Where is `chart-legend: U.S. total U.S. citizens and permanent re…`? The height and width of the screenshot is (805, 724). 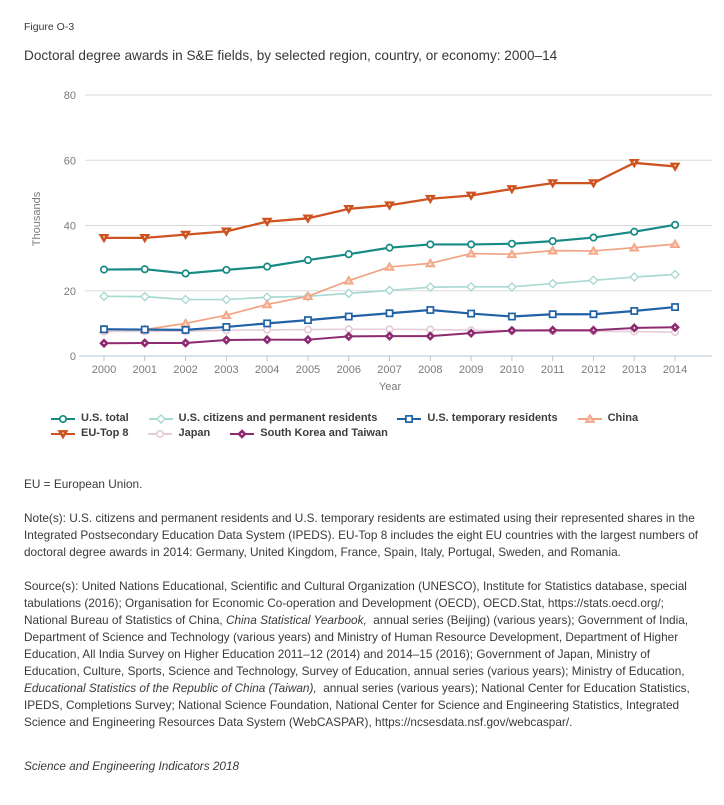 chart-legend: U.S. total U.S. citizens and permanent re… is located at coordinates (387, 426).